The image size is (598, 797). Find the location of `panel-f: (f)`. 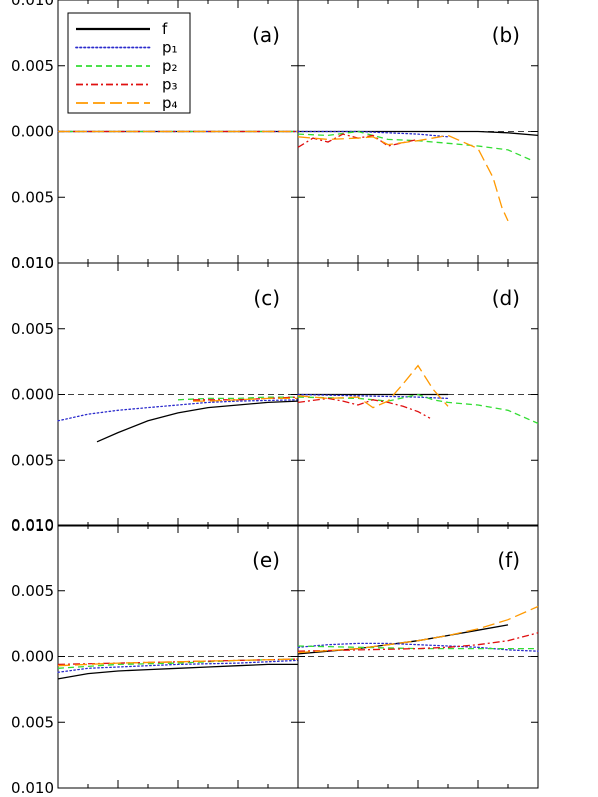

panel-f: (f) is located at coordinates (418, 656).